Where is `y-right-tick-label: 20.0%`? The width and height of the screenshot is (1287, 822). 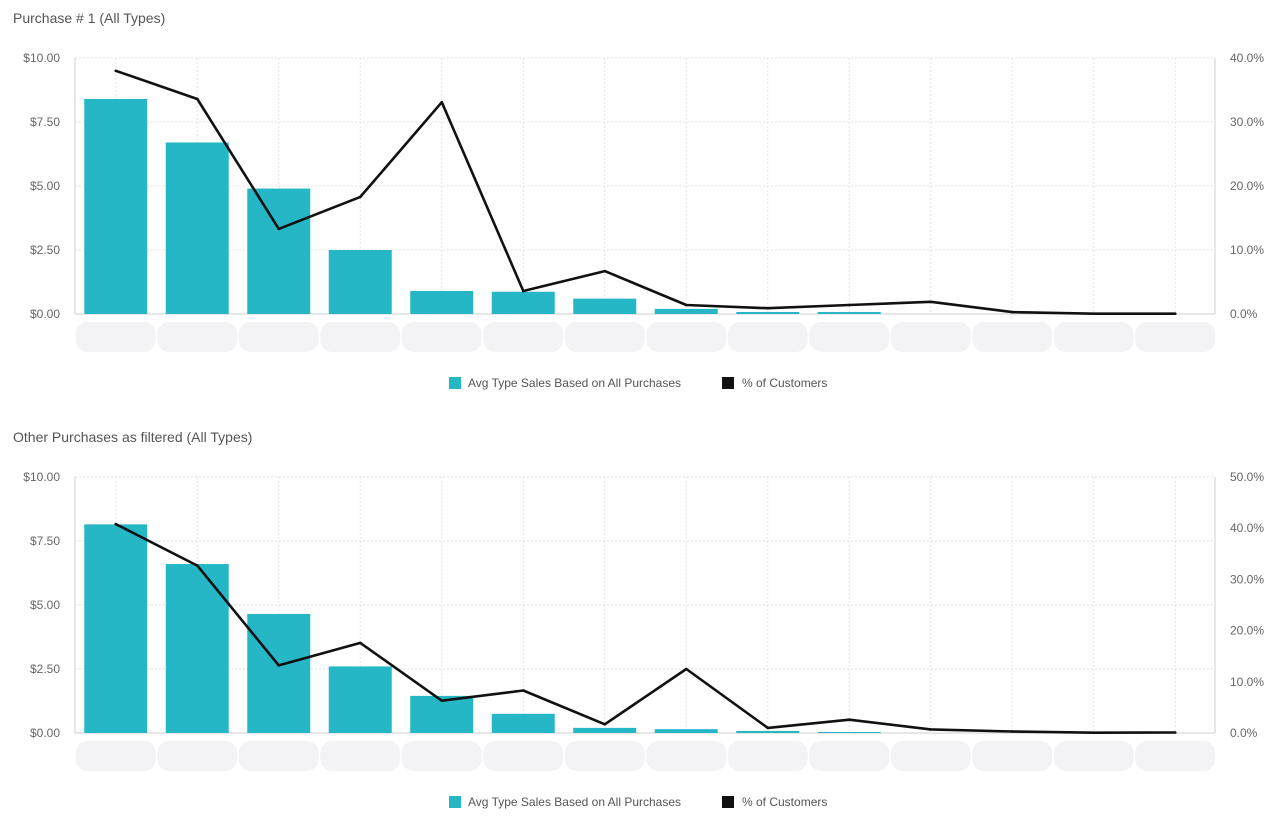 y-right-tick-label: 20.0% is located at coordinates (1247, 186).